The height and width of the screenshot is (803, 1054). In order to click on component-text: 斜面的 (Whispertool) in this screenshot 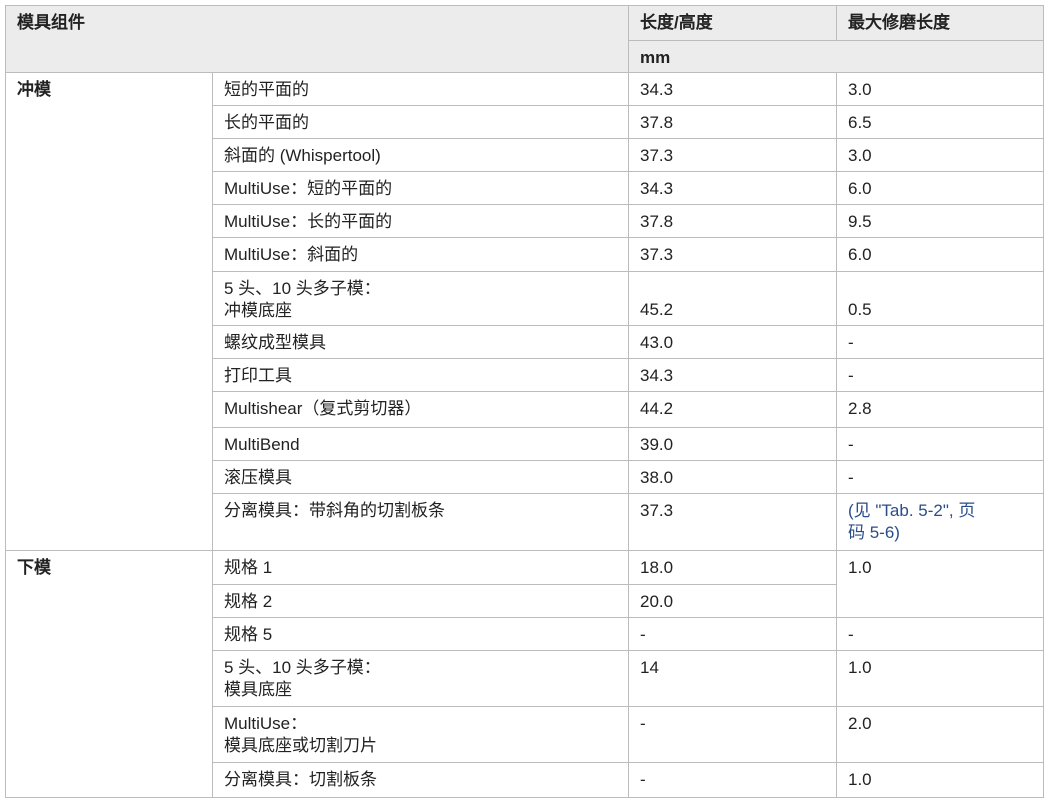, I will do `click(302, 155)`.